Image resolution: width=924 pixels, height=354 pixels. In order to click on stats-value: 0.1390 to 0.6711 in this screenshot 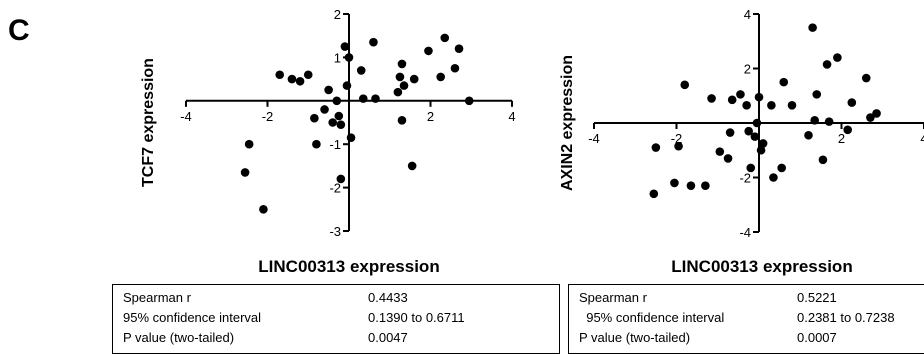, I will do `click(416, 317)`.